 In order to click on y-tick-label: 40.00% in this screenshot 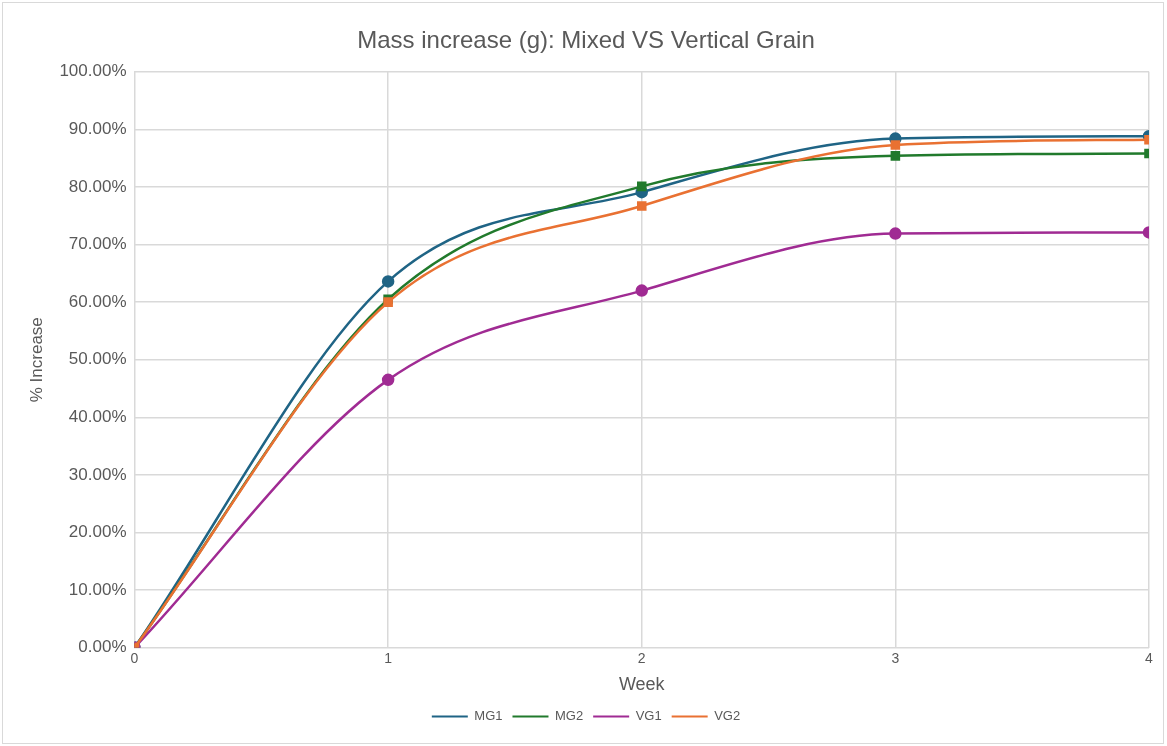, I will do `click(97, 416)`.